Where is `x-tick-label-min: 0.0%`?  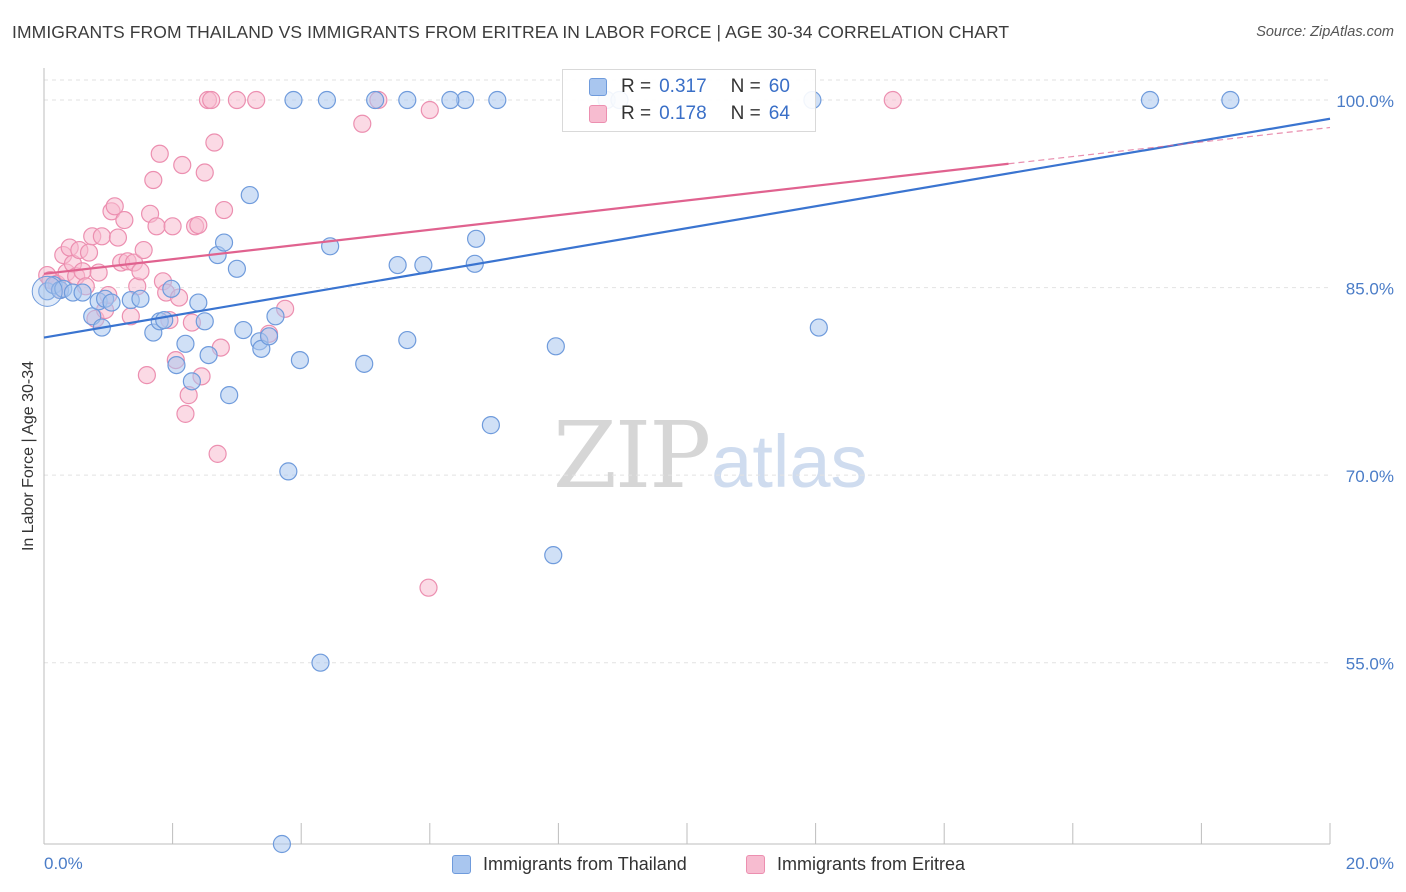 x-tick-label-min: 0.0% is located at coordinates (63, 863).